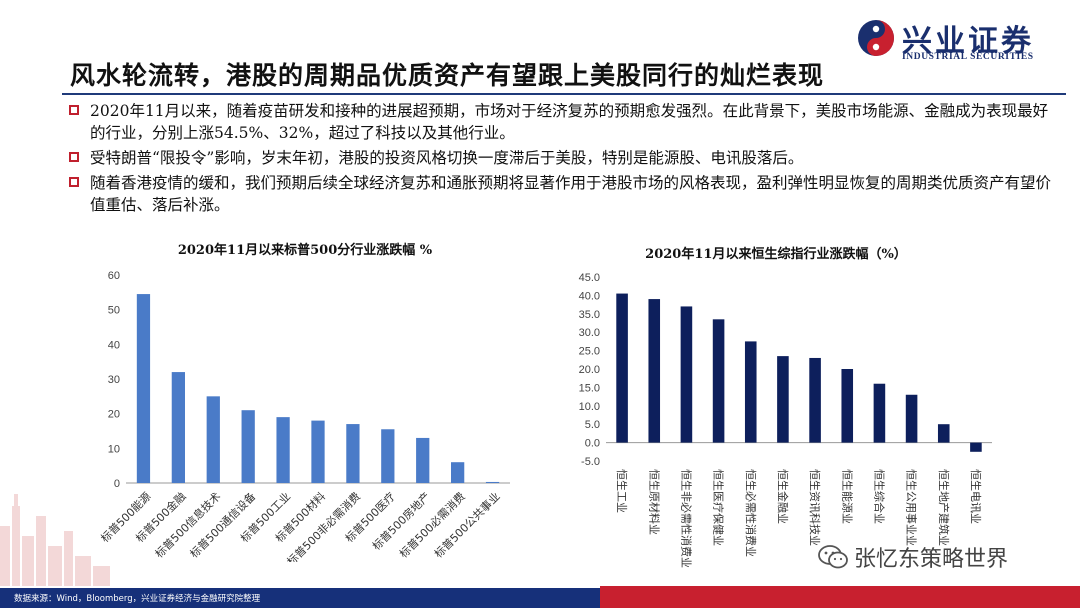 The height and width of the screenshot is (608, 1080). Describe the element at coordinates (114, 415) in the screenshot. I see `y-tick-label: 20` at that location.